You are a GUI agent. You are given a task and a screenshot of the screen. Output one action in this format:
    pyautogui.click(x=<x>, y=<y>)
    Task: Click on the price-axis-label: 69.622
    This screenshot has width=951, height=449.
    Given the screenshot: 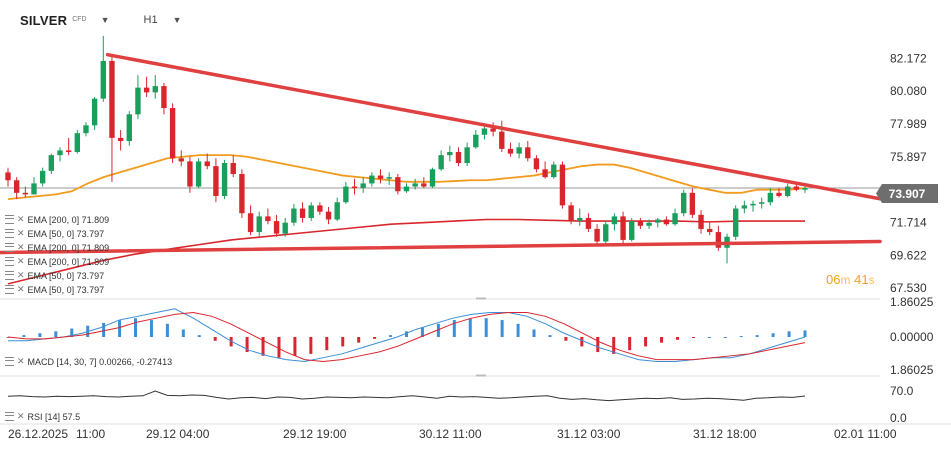 What is the action you would take?
    pyautogui.click(x=908, y=255)
    